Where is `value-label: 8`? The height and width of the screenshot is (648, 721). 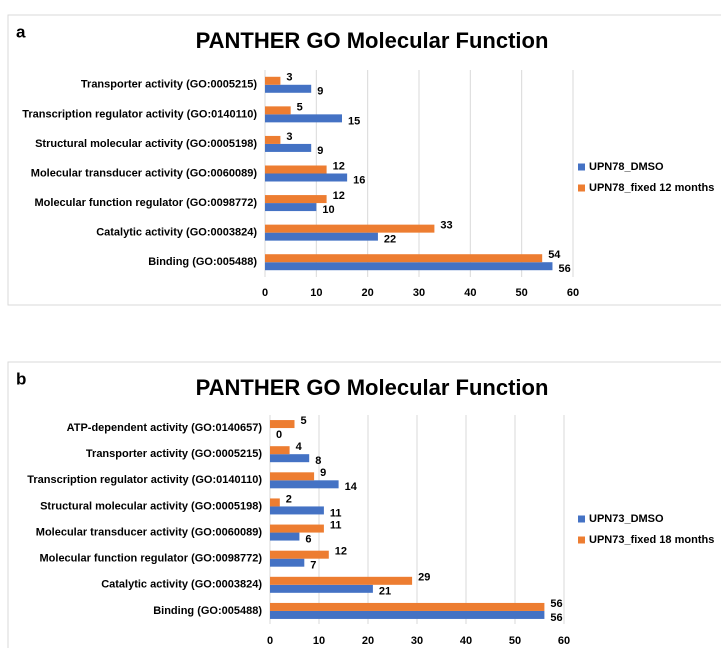 value-label: 8 is located at coordinates (318, 461).